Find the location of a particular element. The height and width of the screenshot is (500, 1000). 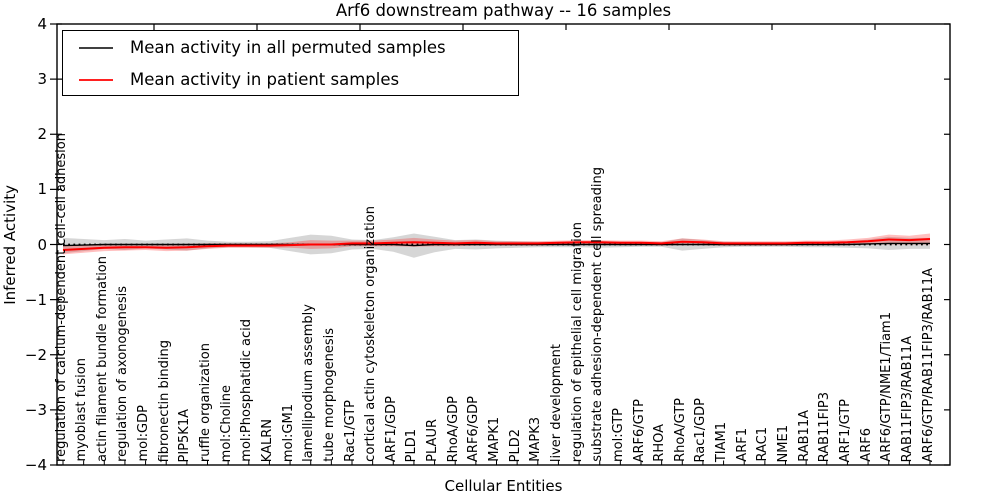

y-tick-label: 1 is located at coordinates (42, 189).